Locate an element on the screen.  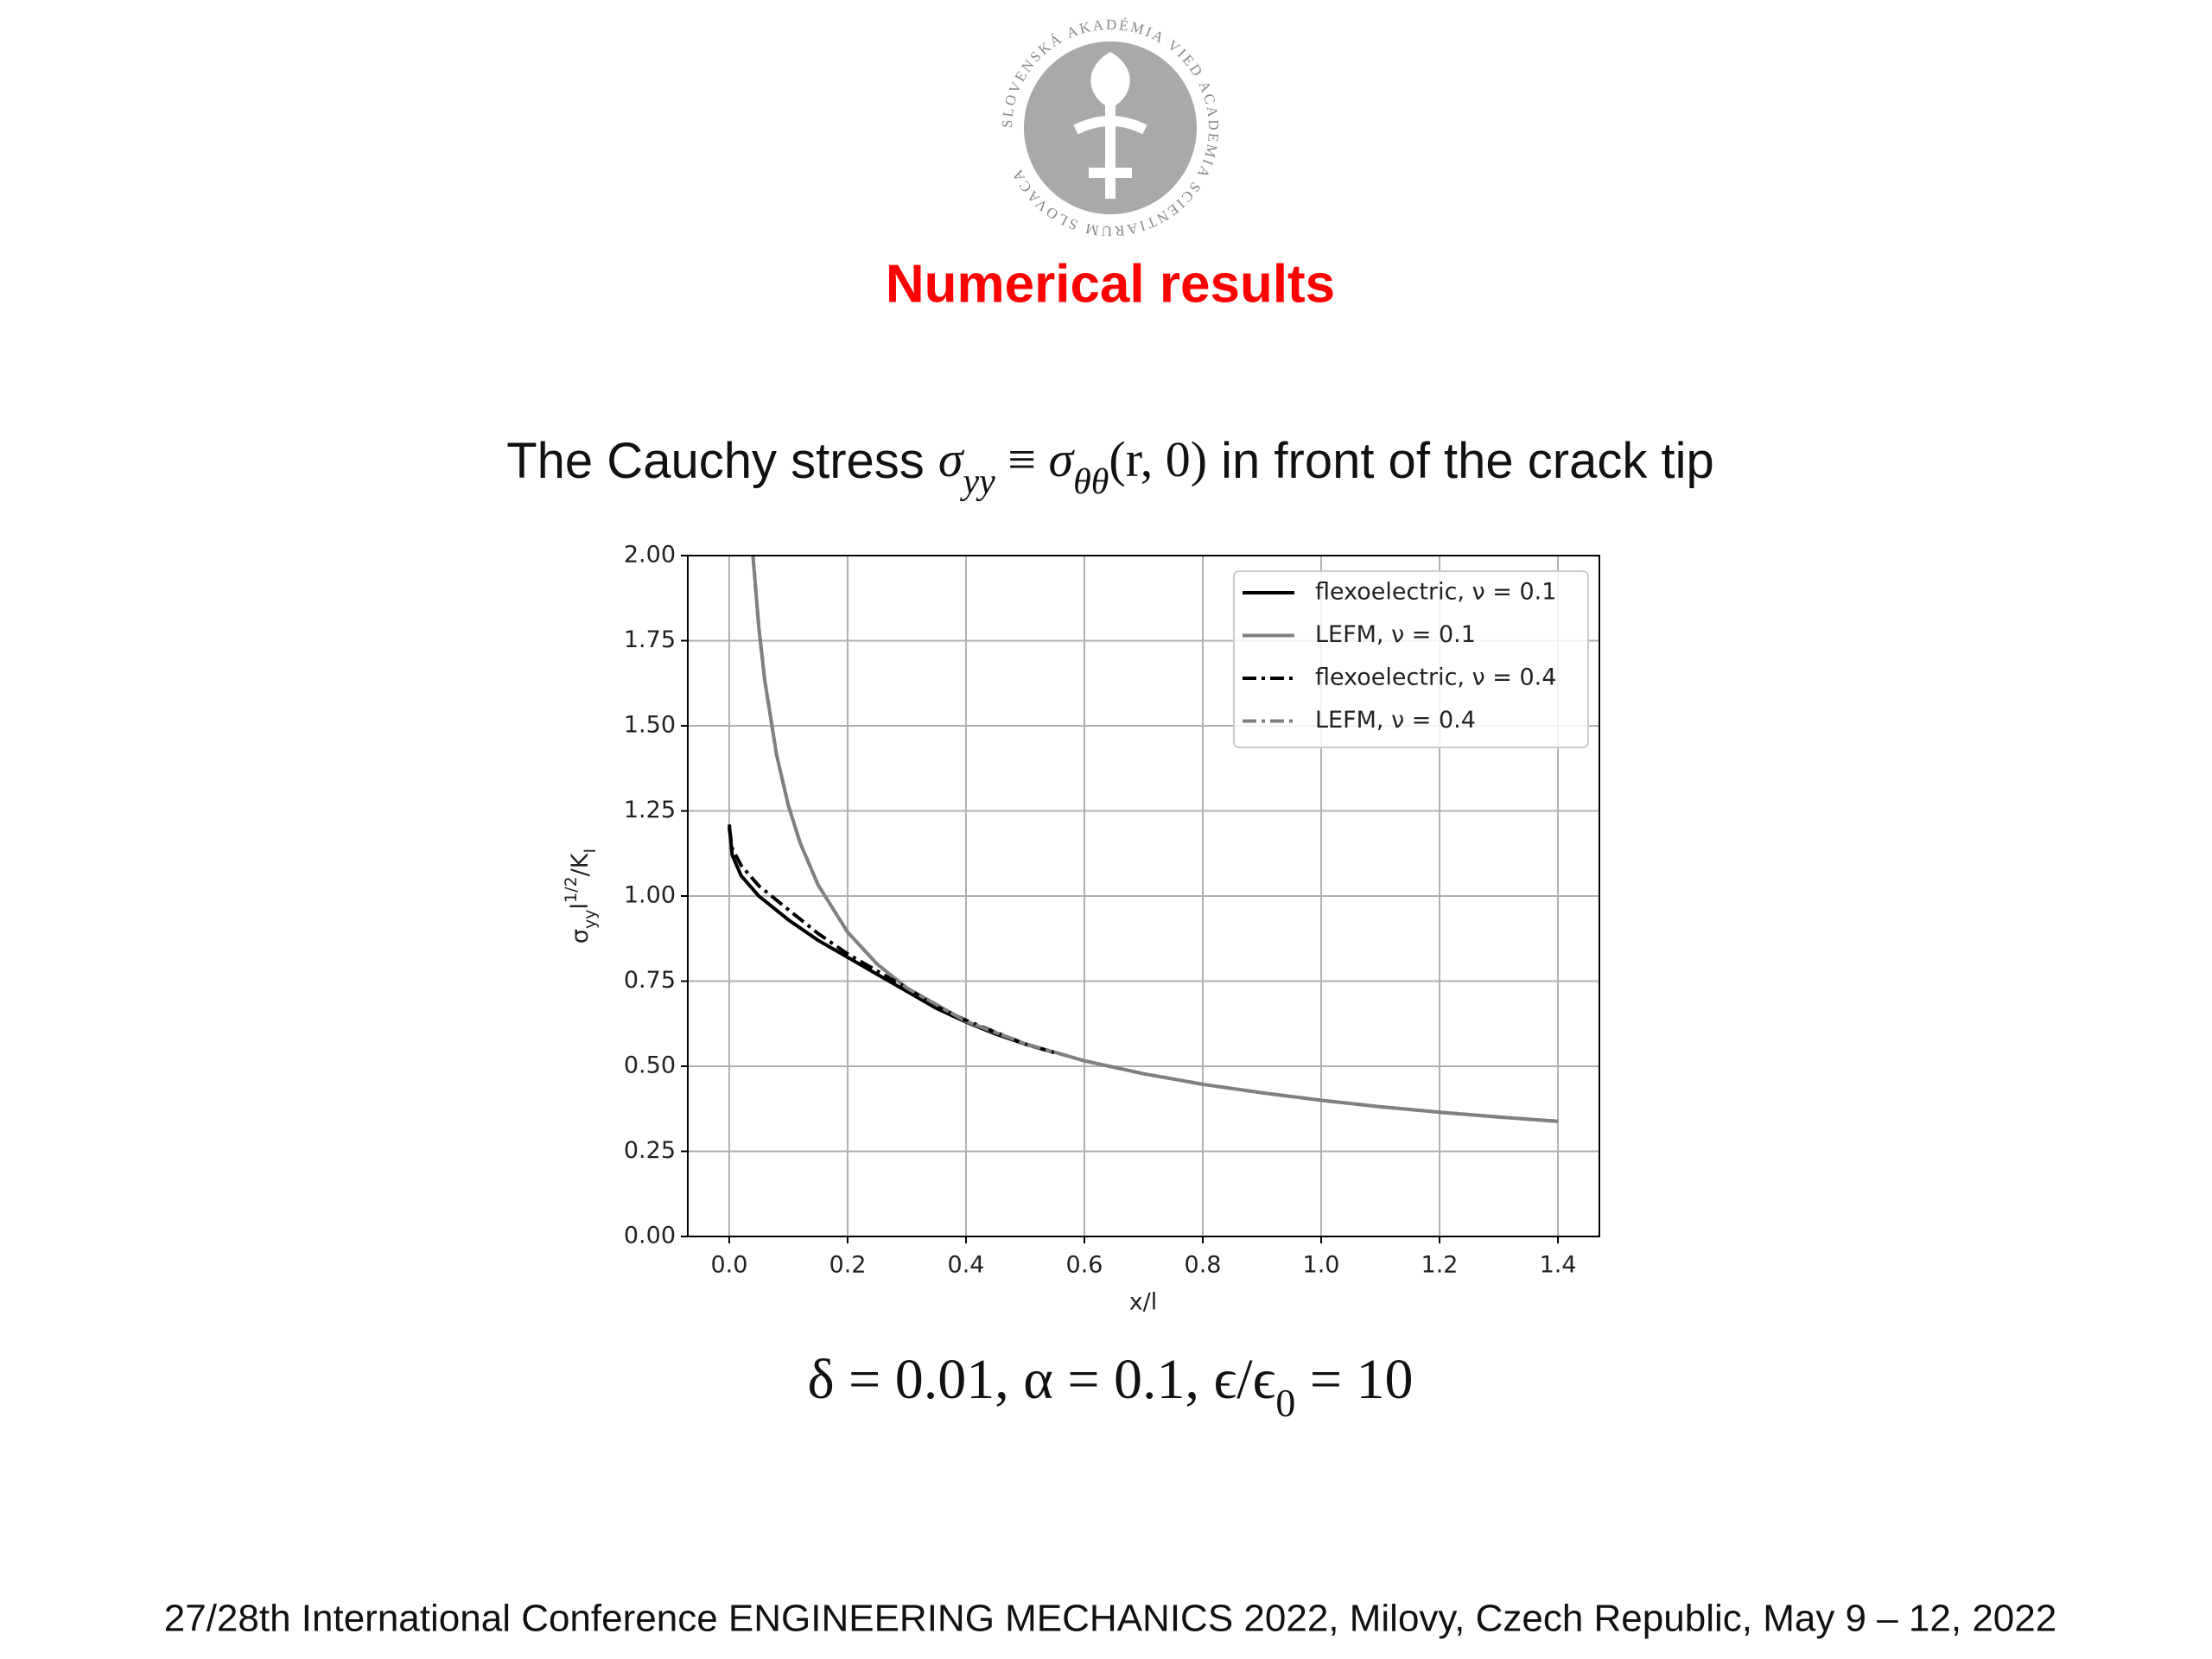
x-tick-label: 0.8 is located at coordinates (1203, 1265).